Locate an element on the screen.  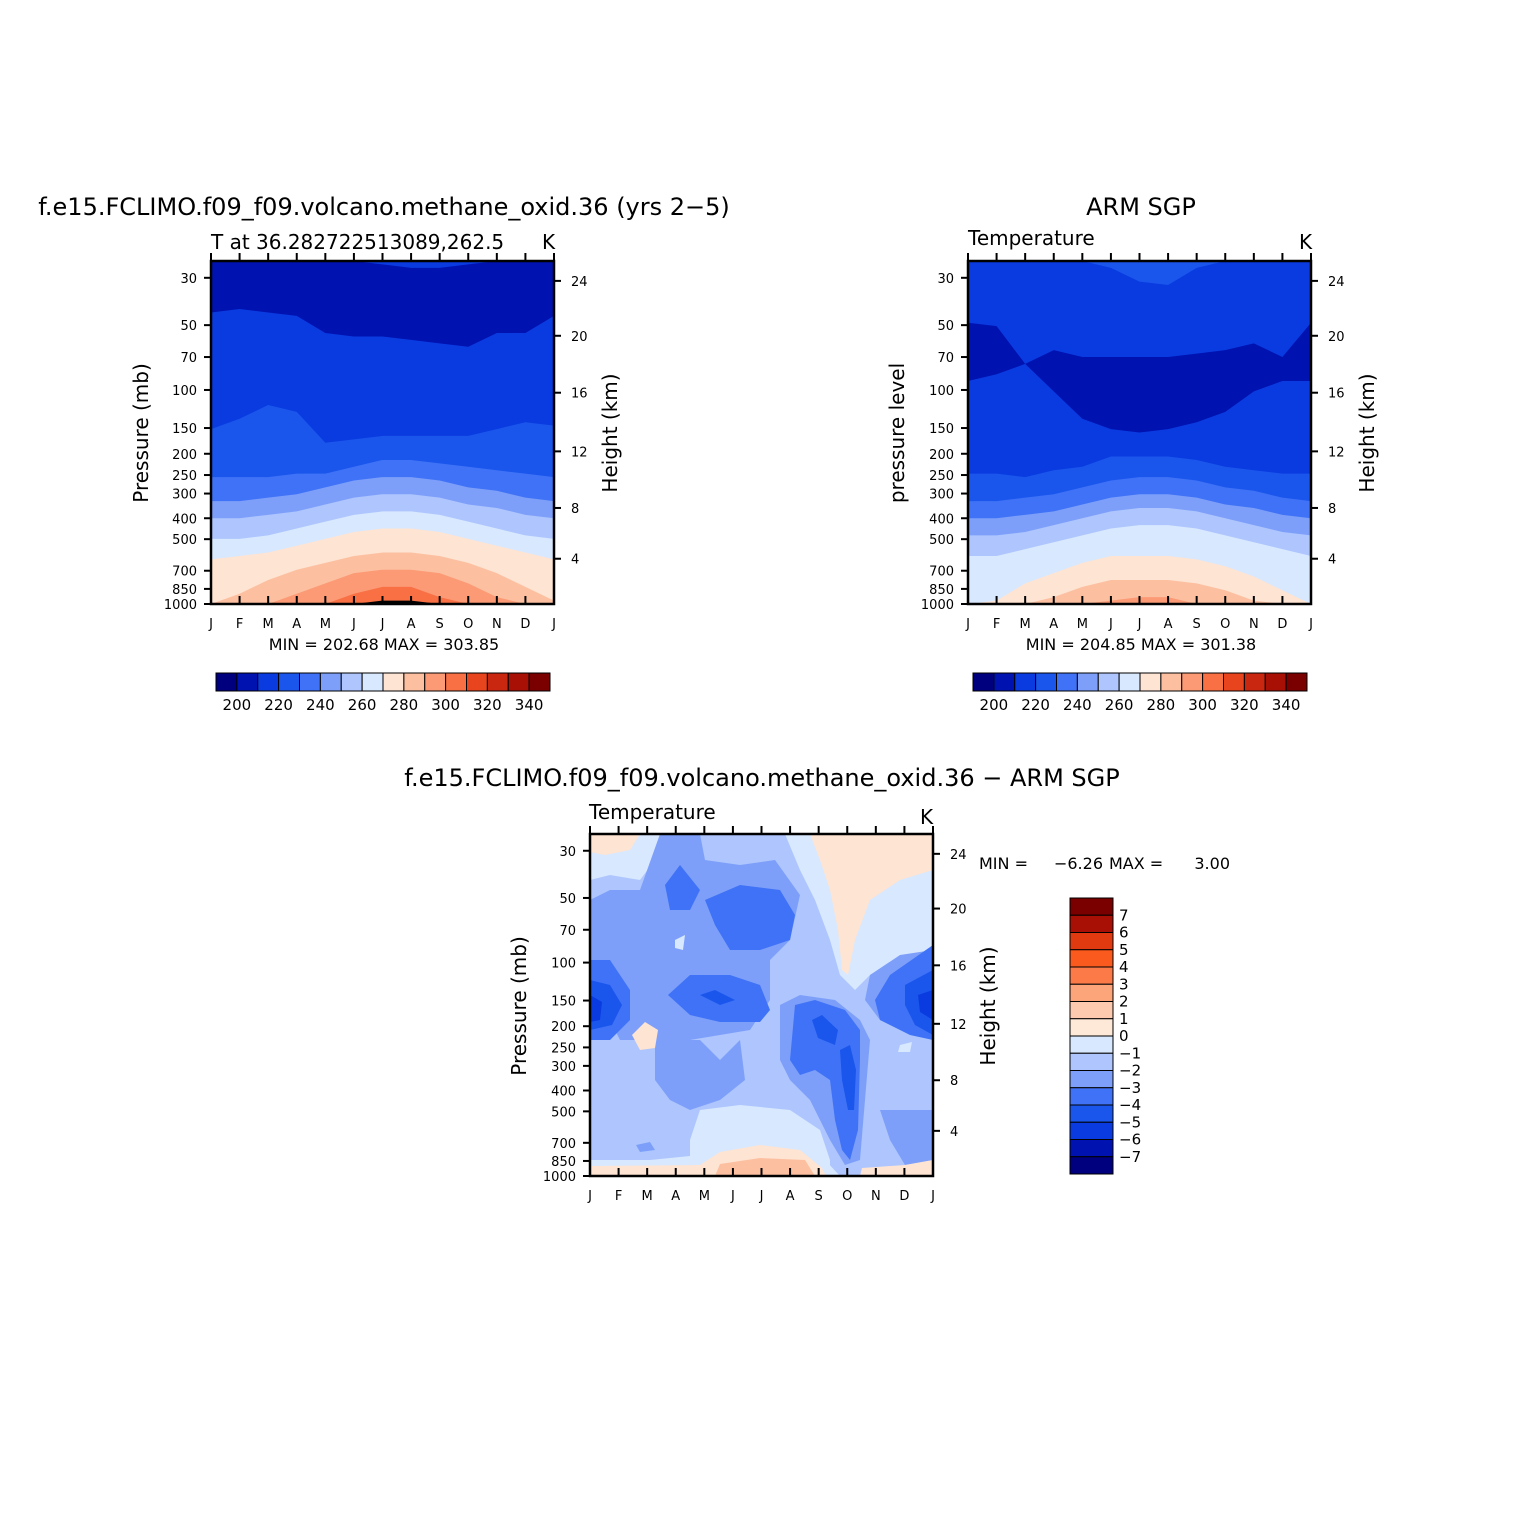
diff-fill-mid-blue-e is located at coordinates (906, 1137).